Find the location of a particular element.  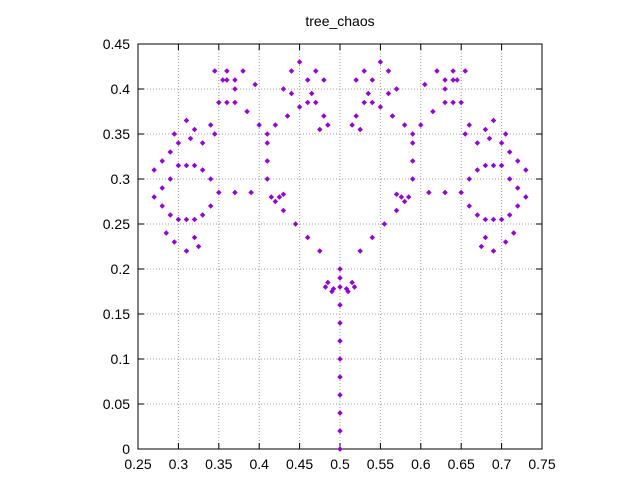

x-tick-label: 0.7 is located at coordinates (502, 464).